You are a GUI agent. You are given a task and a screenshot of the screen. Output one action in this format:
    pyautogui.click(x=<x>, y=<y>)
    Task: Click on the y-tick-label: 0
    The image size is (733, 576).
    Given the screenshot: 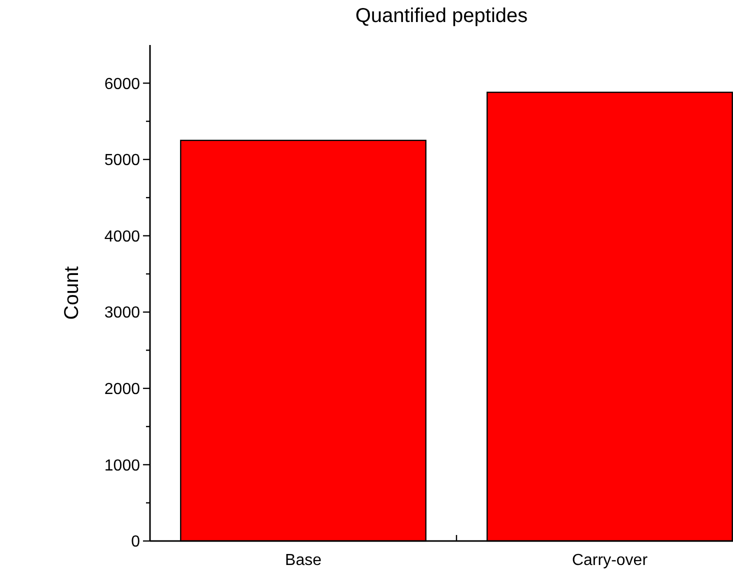 What is the action you would take?
    pyautogui.click(x=135, y=542)
    